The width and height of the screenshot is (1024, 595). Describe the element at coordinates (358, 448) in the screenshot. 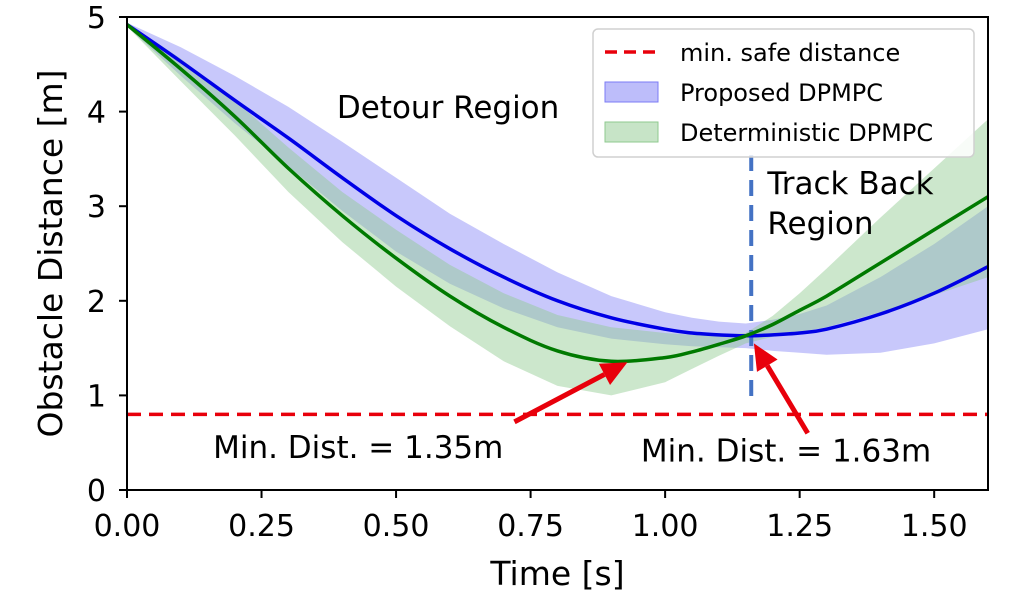

I see `min-distance-label-1: Min. Dist. = 1.35m` at that location.